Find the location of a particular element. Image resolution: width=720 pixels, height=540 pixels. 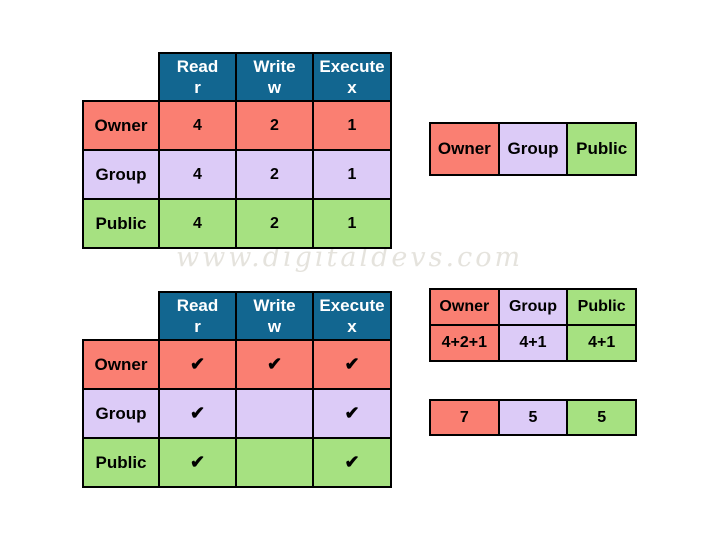

cell-owner-write: 2 is located at coordinates (274, 125).